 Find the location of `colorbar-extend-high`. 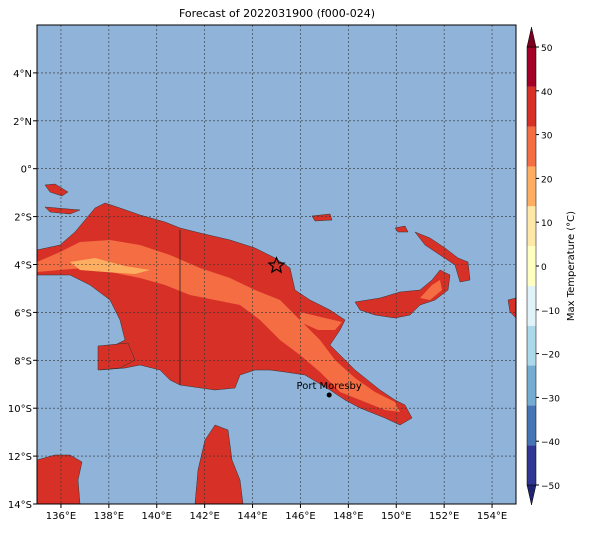

colorbar-extend-high is located at coordinates (531, 37).